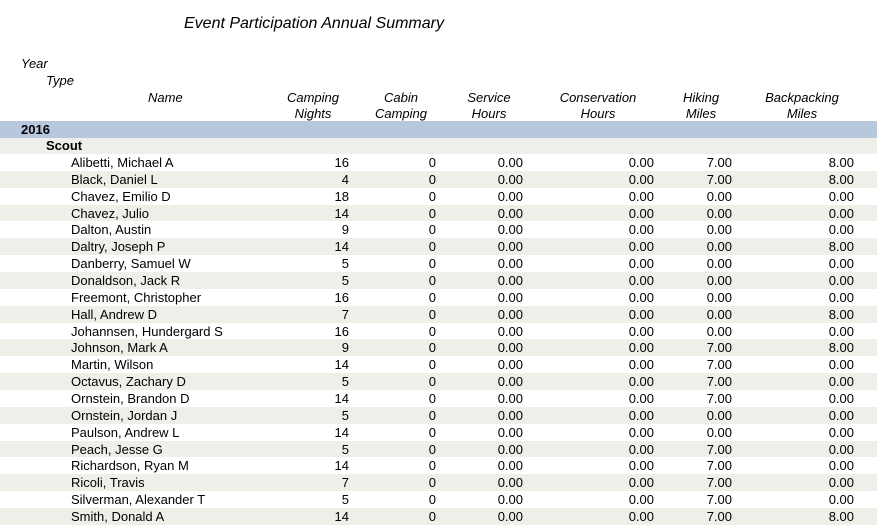 The height and width of the screenshot is (529, 877). What do you see at coordinates (110, 213) in the screenshot?
I see `participant-name: Chavez, Julio` at bounding box center [110, 213].